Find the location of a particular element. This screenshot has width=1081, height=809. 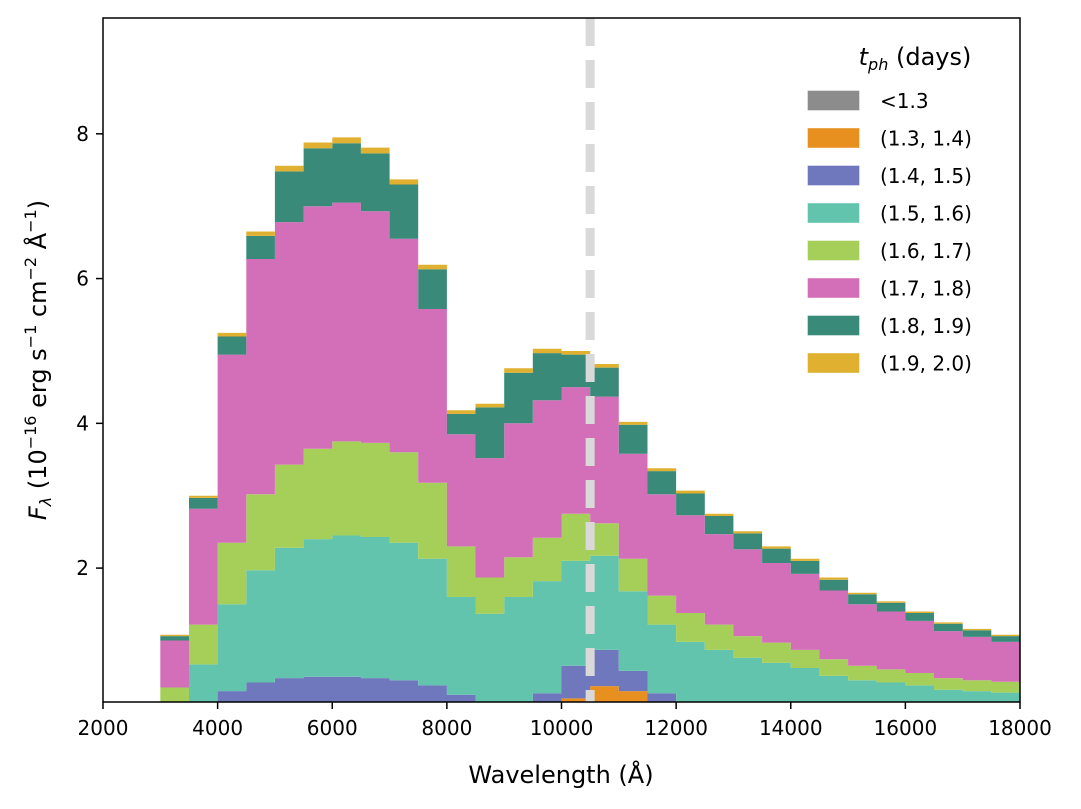

y-label-exp1: −16 is located at coordinates (30, 433).